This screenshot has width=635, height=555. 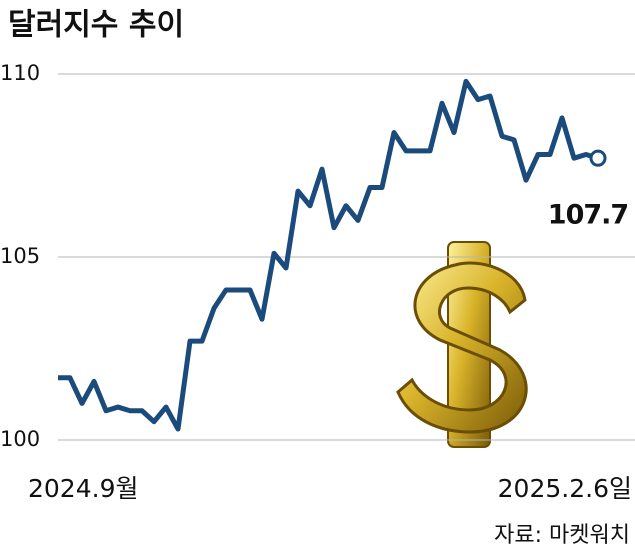 What do you see at coordinates (562, 535) in the screenshot?
I see `source: 자료: 마켓워치` at bounding box center [562, 535].